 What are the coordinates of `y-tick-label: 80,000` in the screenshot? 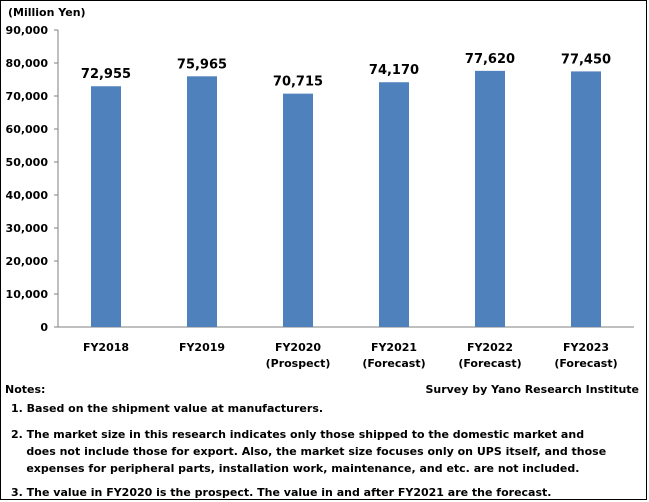 It's located at (27, 63).